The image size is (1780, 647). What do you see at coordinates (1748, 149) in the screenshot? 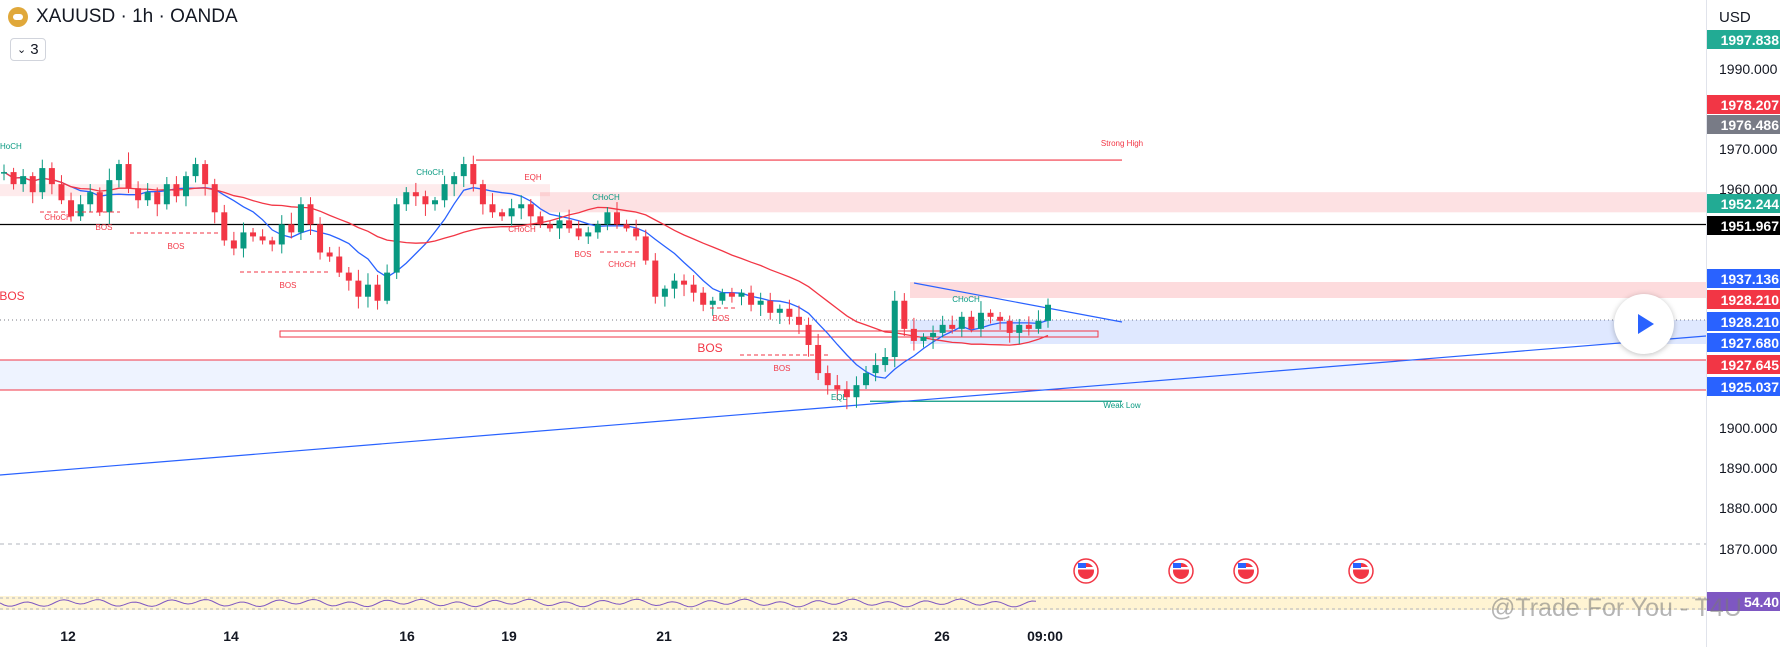
I see `price-tick: 1970.000` at bounding box center [1748, 149].